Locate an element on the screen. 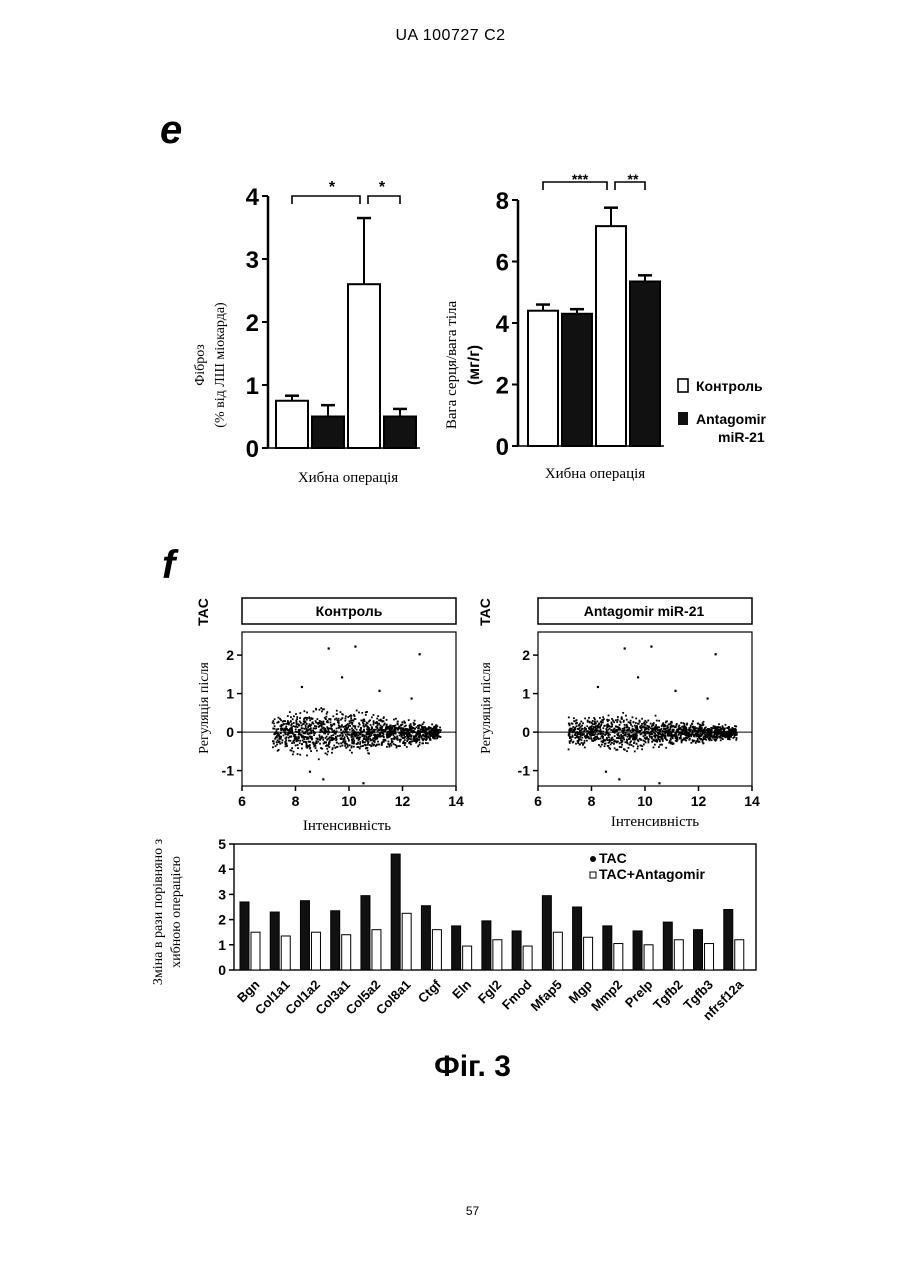  fold-change-bar-tac is located at coordinates (395, 912).